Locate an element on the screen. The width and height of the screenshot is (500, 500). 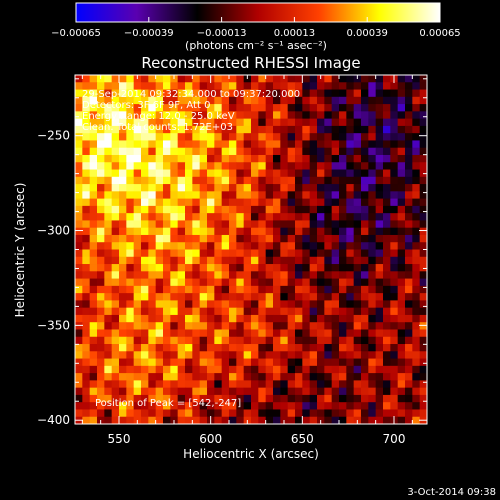
footer-timestamp: 3-Oct-2014 09:38 is located at coordinates (451, 492).